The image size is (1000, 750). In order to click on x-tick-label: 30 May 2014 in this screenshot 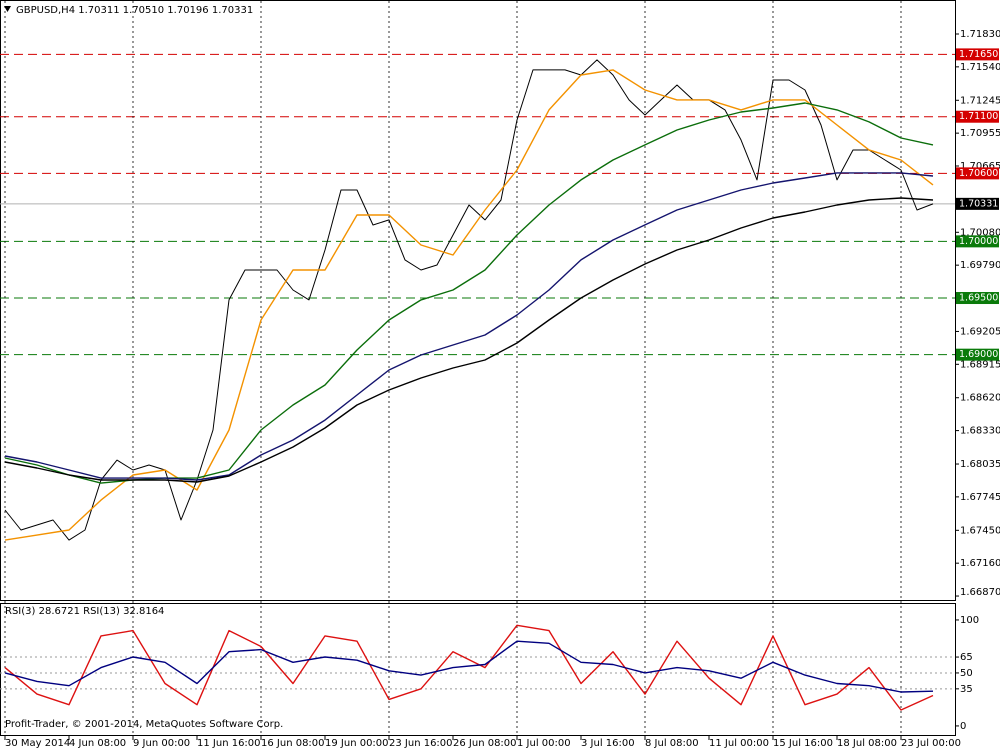, I will do `click(37, 743)`.